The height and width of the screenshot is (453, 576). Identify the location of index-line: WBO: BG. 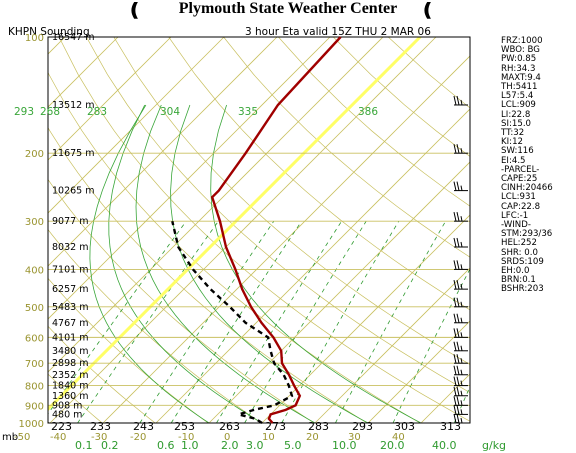
(520, 50).